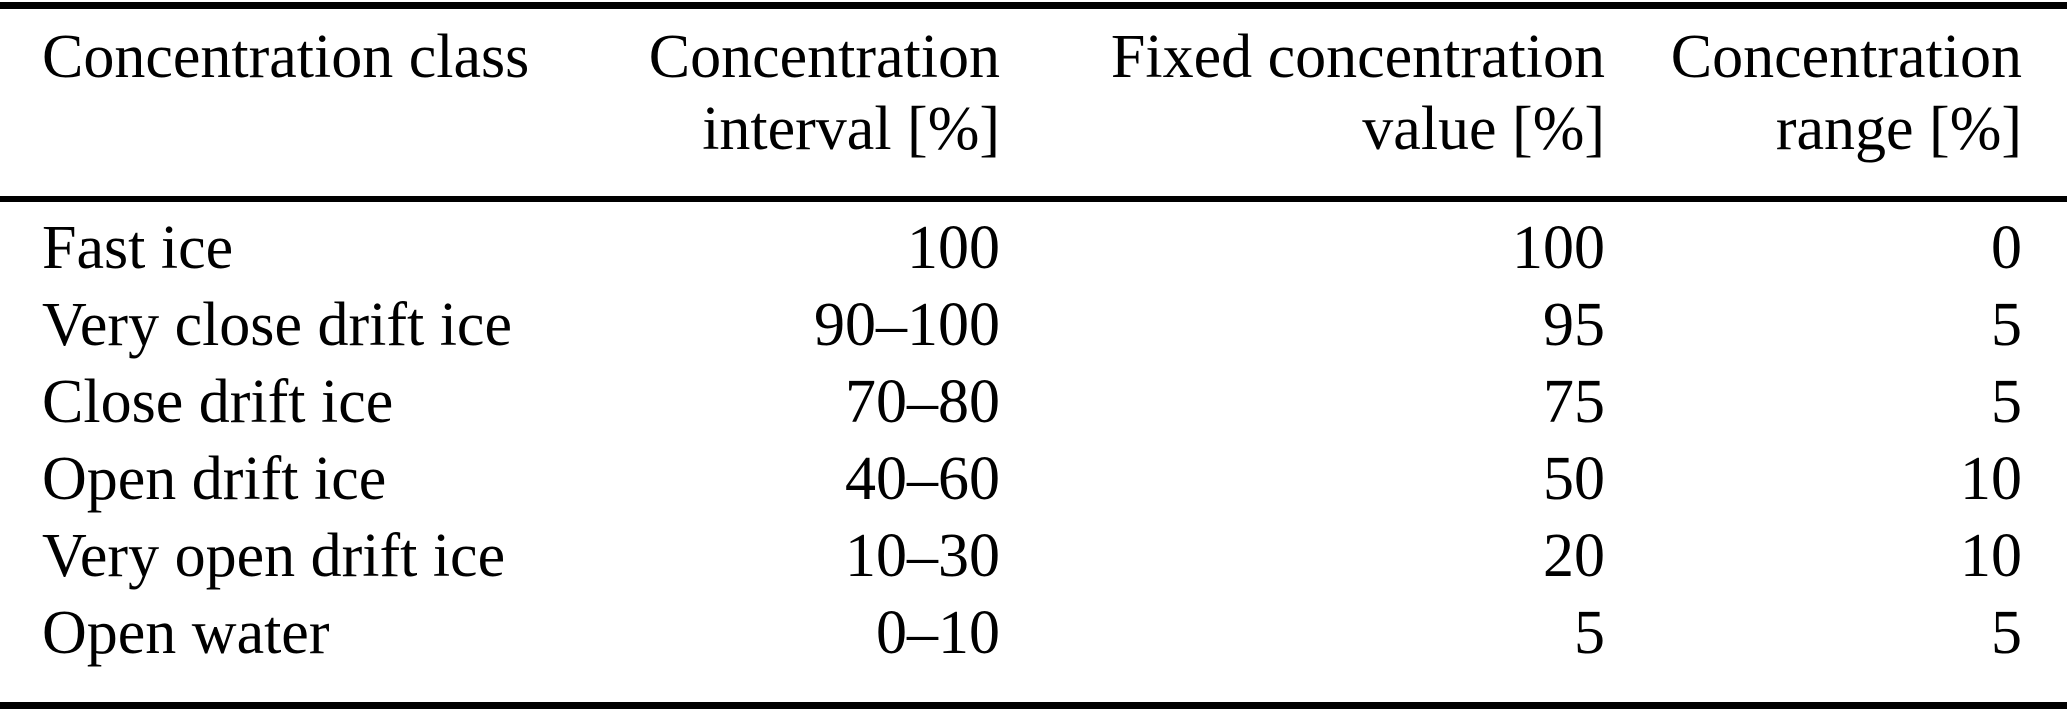  I want to click on column-header-concentration-range: Concentration range [%], so click(1836, 103).